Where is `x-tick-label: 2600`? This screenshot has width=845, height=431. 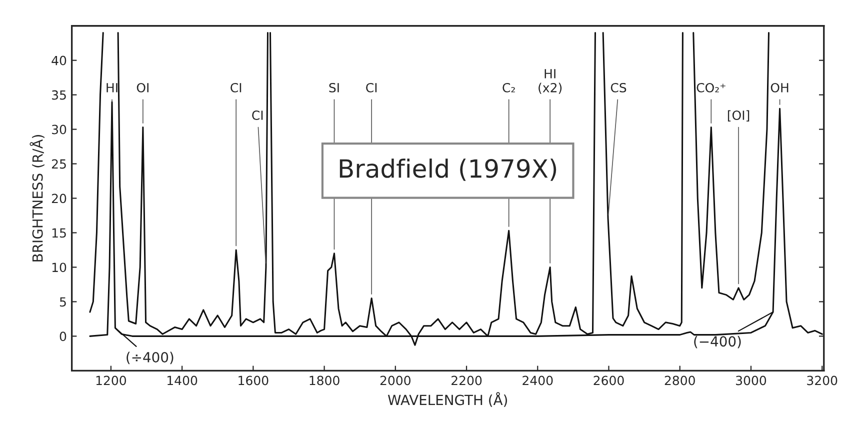 x-tick-label: 2600 is located at coordinates (609, 381).